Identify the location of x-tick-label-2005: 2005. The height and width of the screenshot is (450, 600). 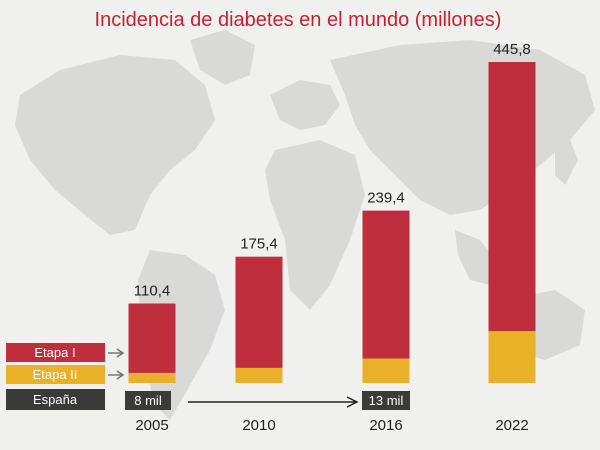
(151, 425).